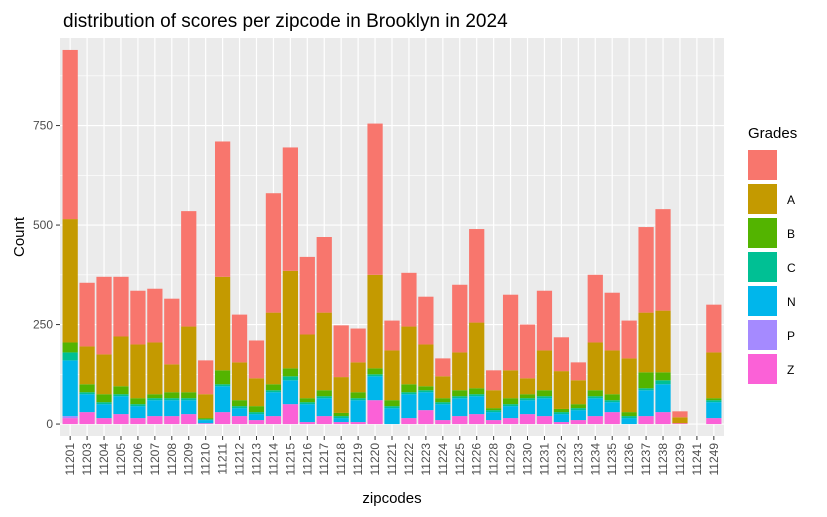  What do you see at coordinates (646, 459) in the screenshot?
I see `x-tick-label: 11237` at bounding box center [646, 459].